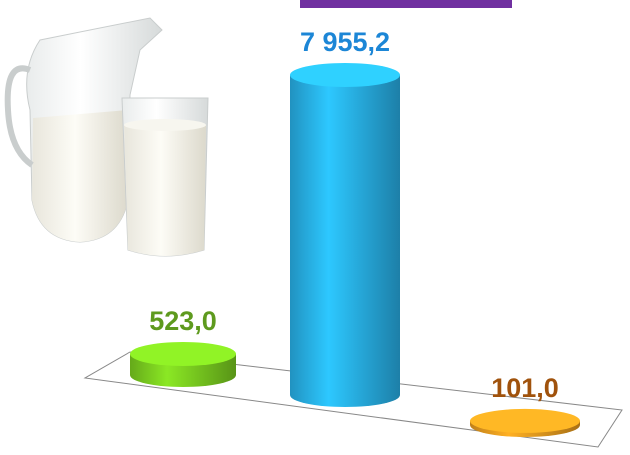 This screenshot has width=630, height=455. Describe the element at coordinates (345, 241) in the screenshot. I see `bar-body` at that location.